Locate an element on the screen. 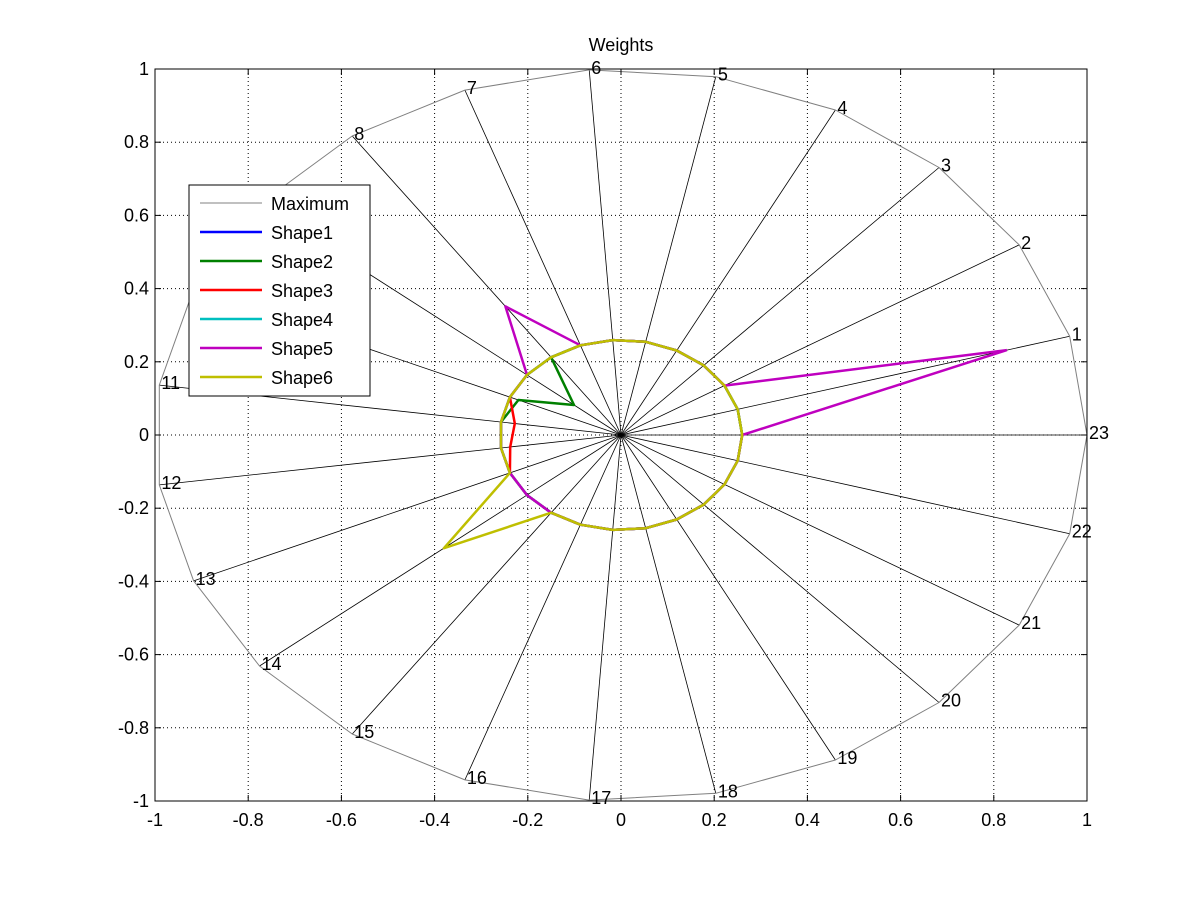 The image size is (1201, 901). y-tick-label: 0 is located at coordinates (144, 435).